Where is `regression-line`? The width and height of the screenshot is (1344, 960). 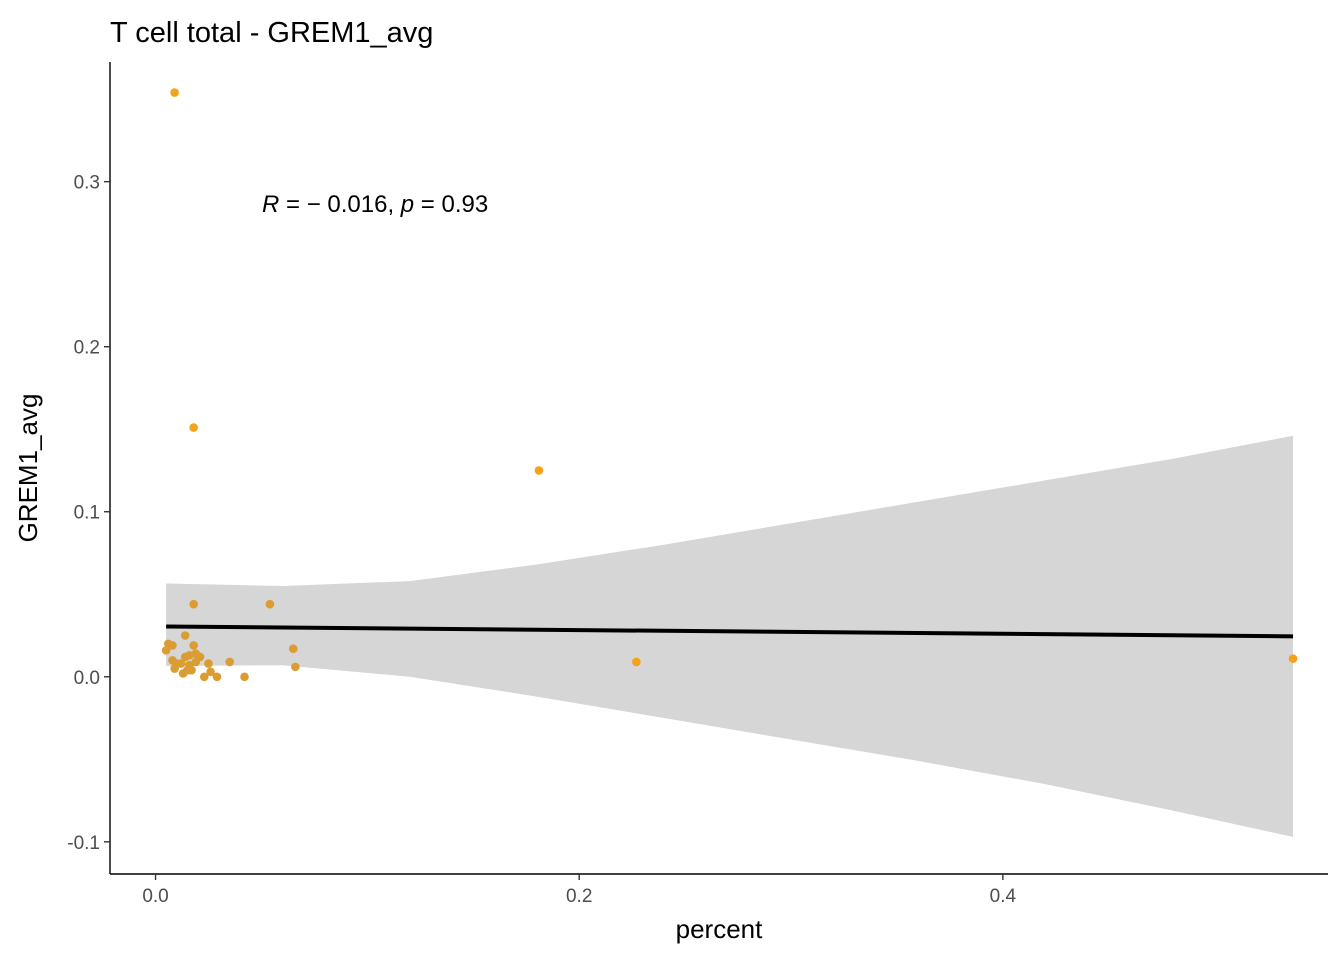
regression-line is located at coordinates (730, 631).